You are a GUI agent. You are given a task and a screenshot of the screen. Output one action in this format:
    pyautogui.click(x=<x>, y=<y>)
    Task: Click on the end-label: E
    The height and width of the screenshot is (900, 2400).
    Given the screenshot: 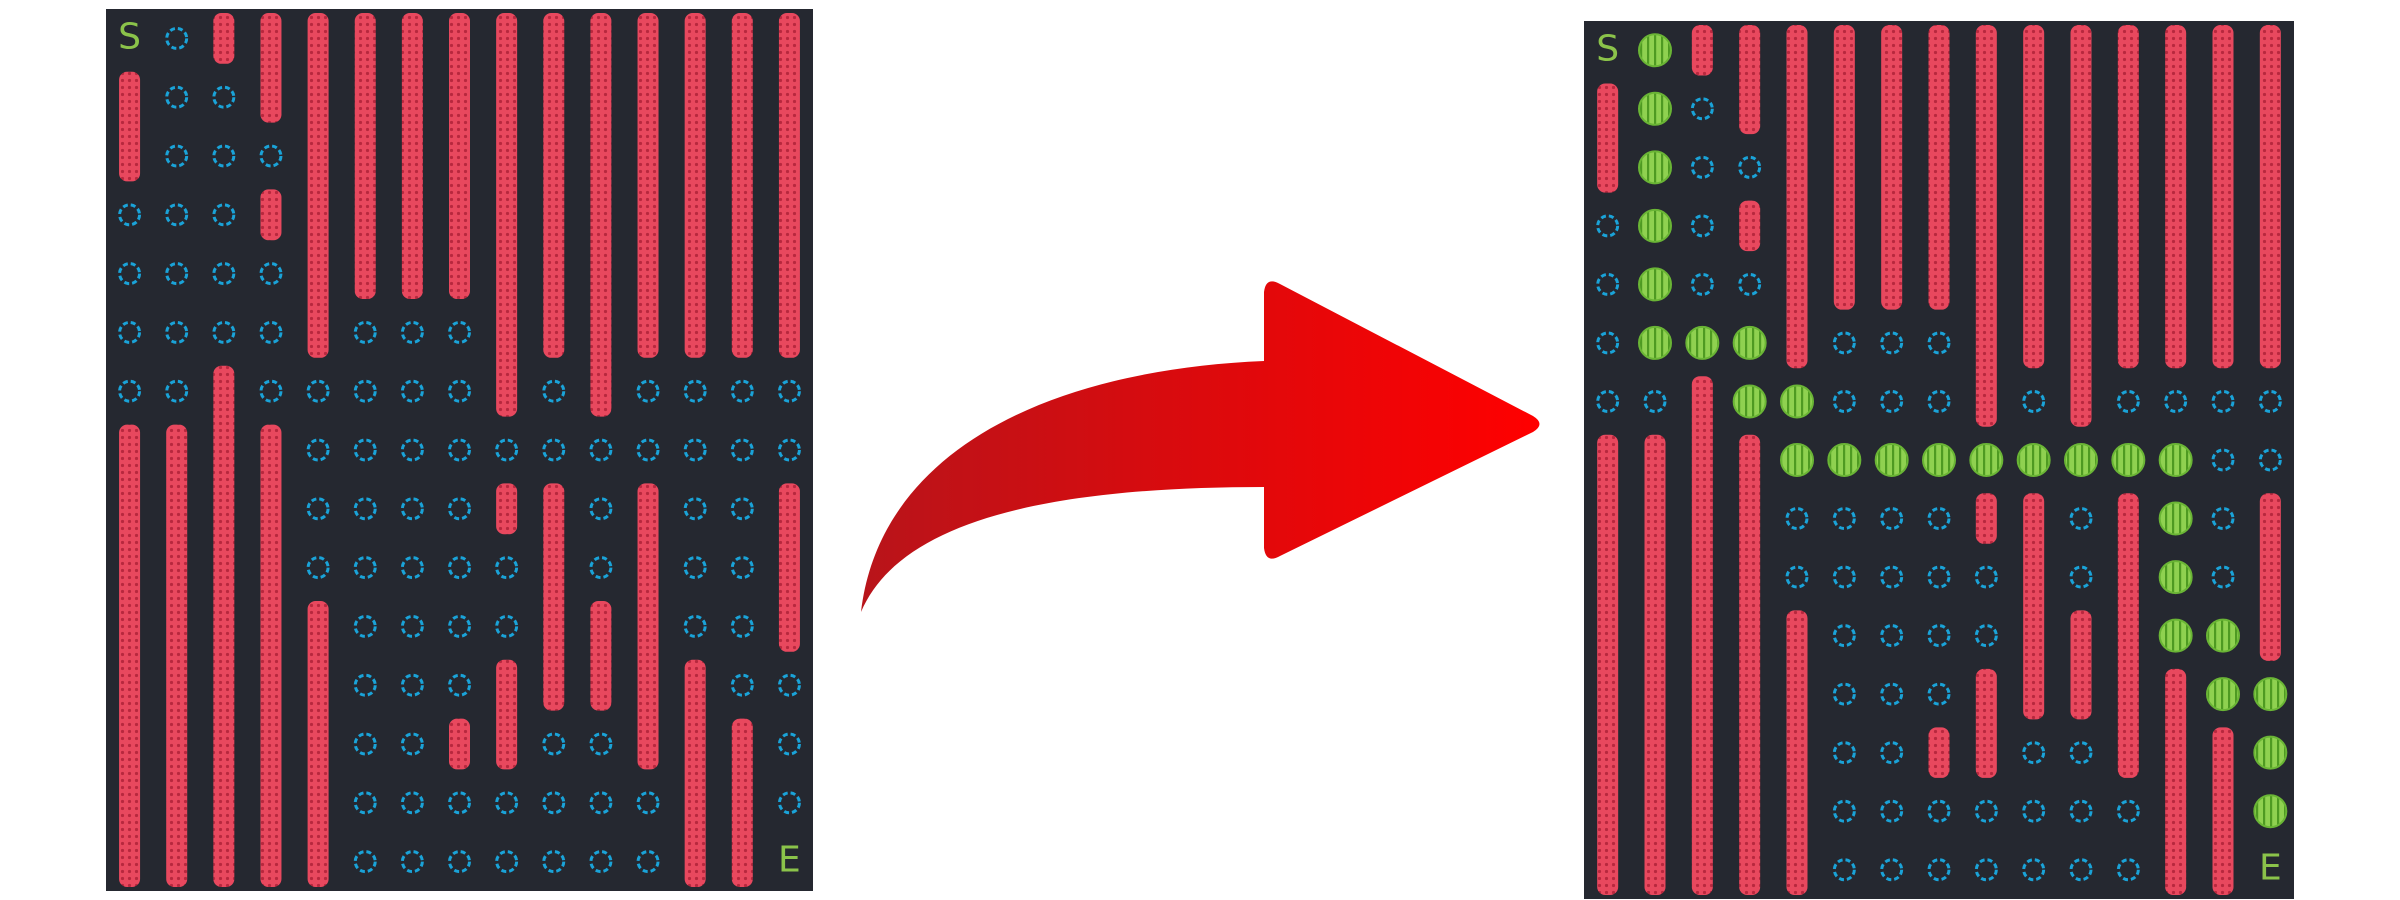 What is the action you would take?
    pyautogui.click(x=789, y=860)
    